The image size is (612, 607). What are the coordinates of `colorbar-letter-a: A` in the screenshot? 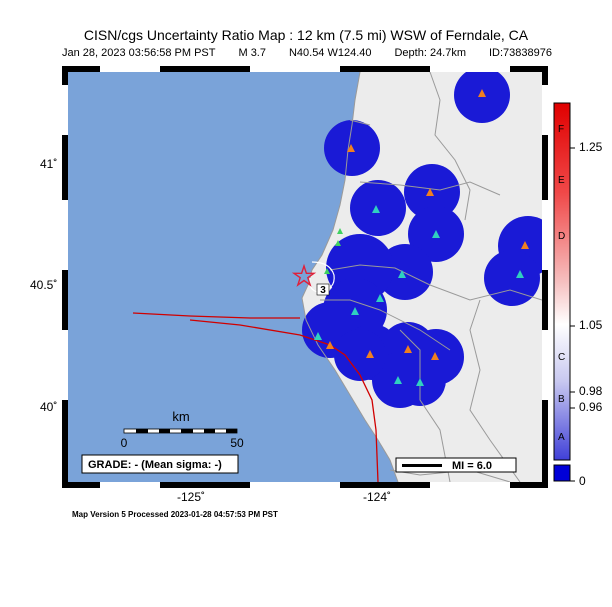 It's located at (561, 437).